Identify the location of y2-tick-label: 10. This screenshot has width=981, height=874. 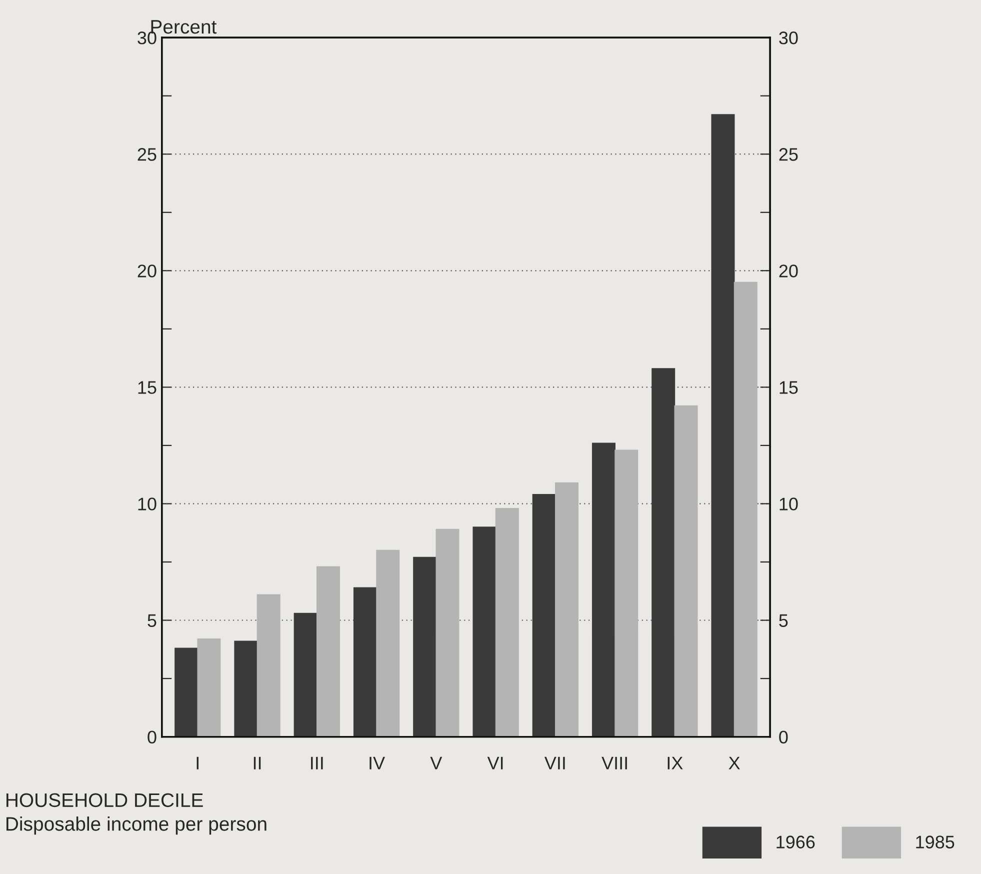
(789, 504).